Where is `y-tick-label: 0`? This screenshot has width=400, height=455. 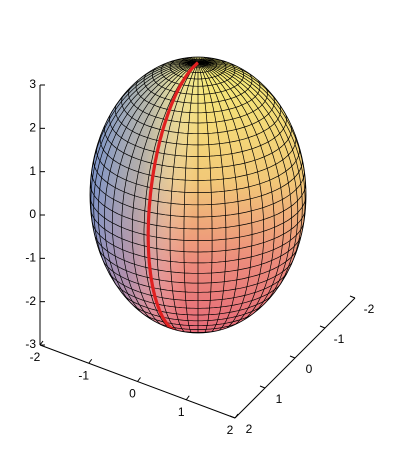
y-tick-label: 0 is located at coordinates (309, 369).